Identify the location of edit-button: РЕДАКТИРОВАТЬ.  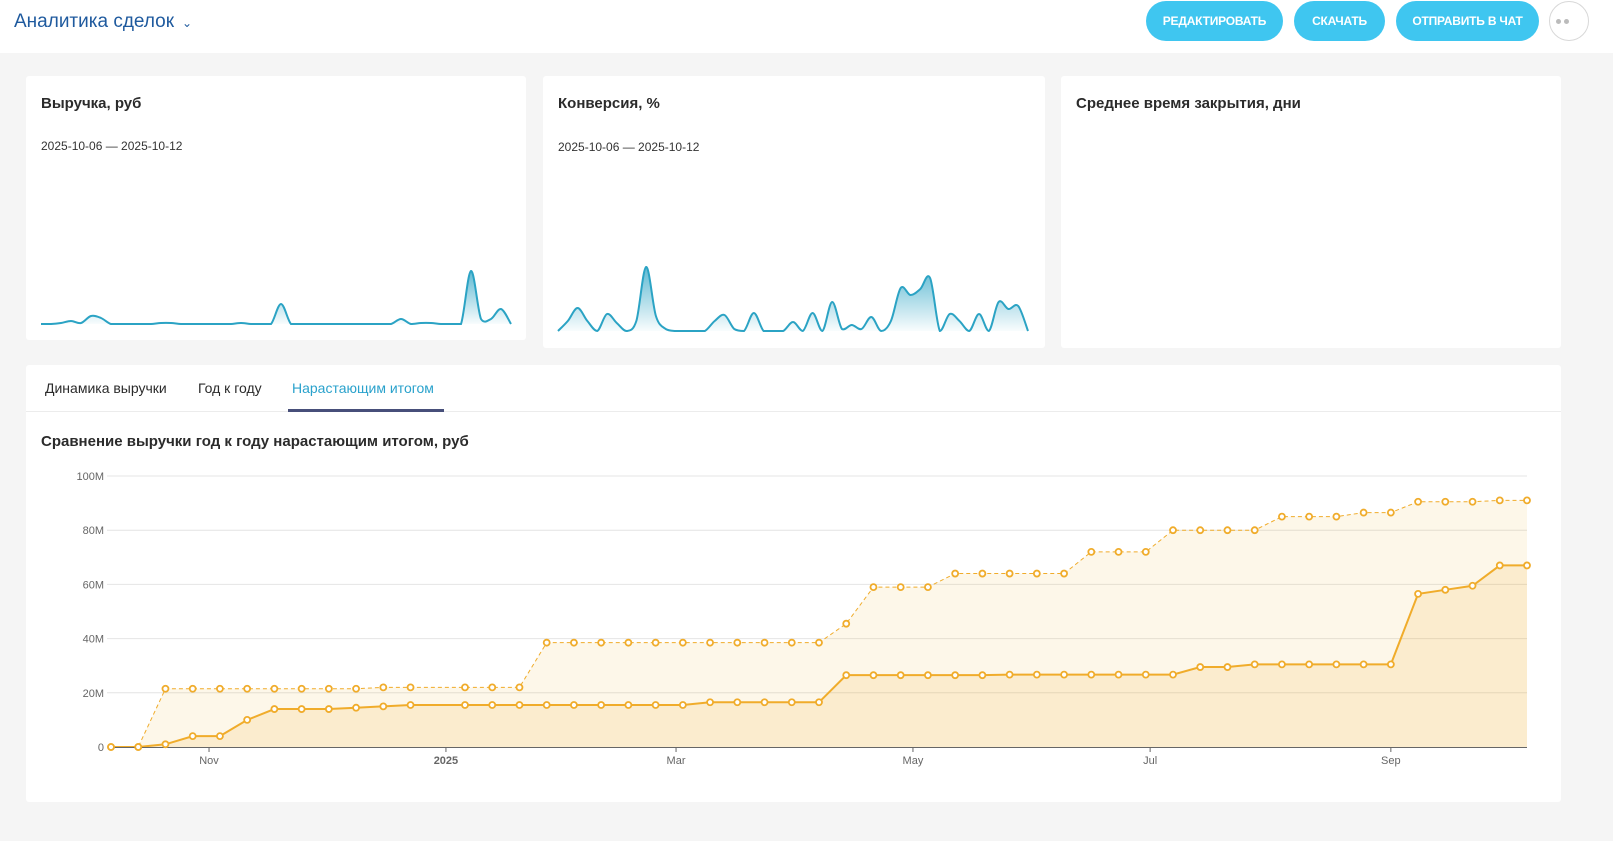
(1214, 21).